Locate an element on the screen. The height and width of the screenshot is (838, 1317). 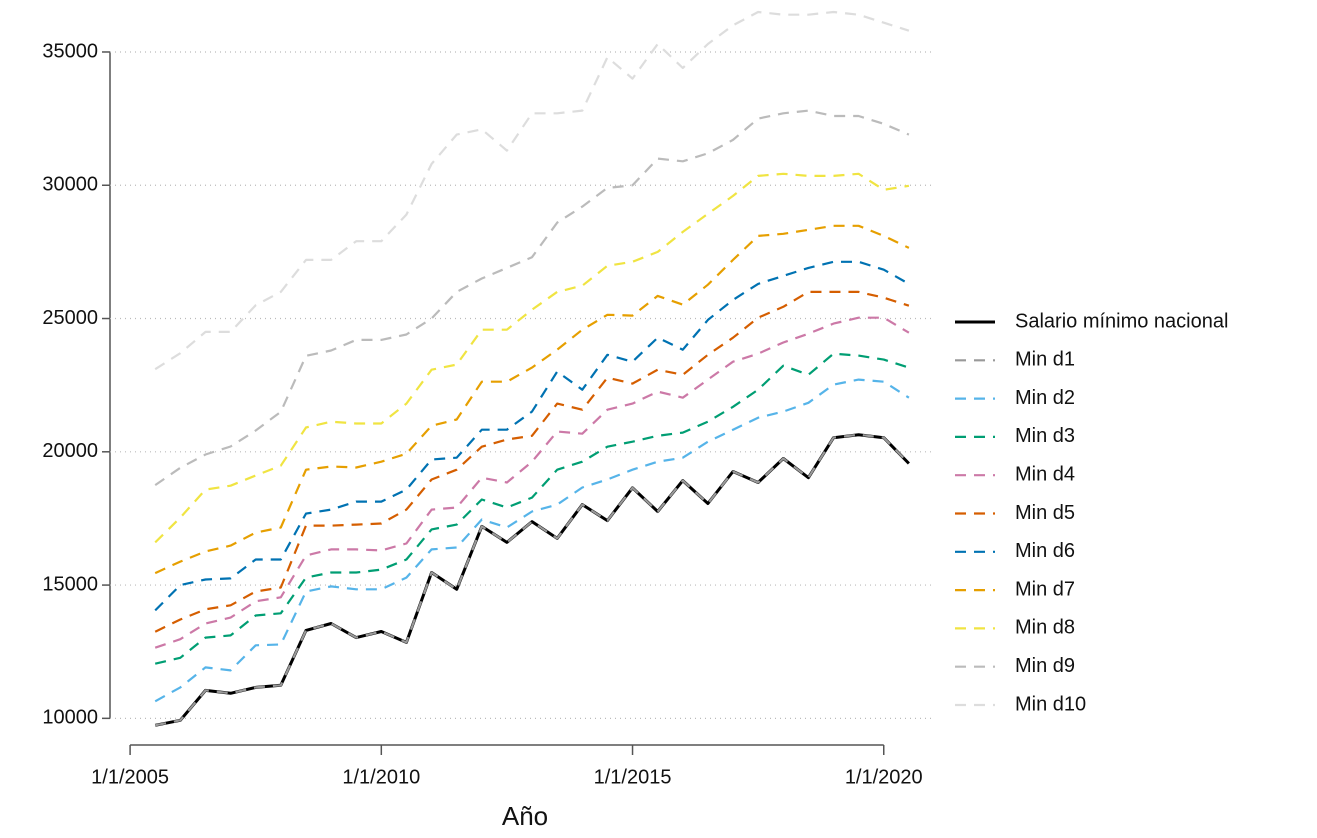
x-tick-label: 1/1/2005 is located at coordinates (130, 777).